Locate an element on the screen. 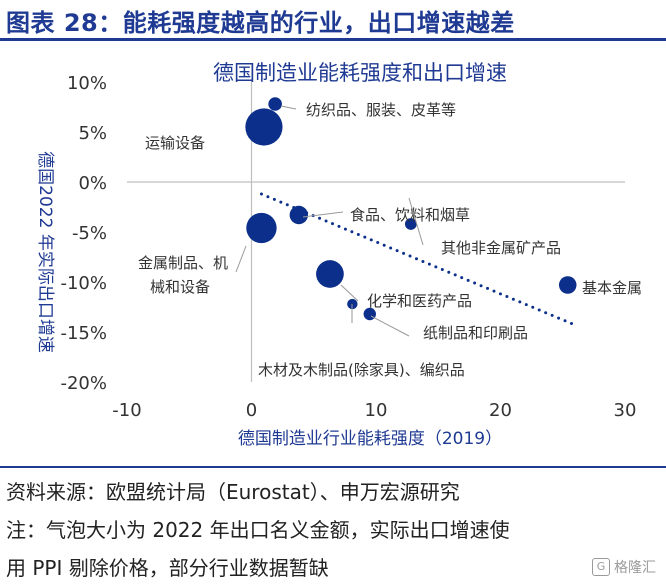  y-tick-label: 10% is located at coordinates (87, 83).